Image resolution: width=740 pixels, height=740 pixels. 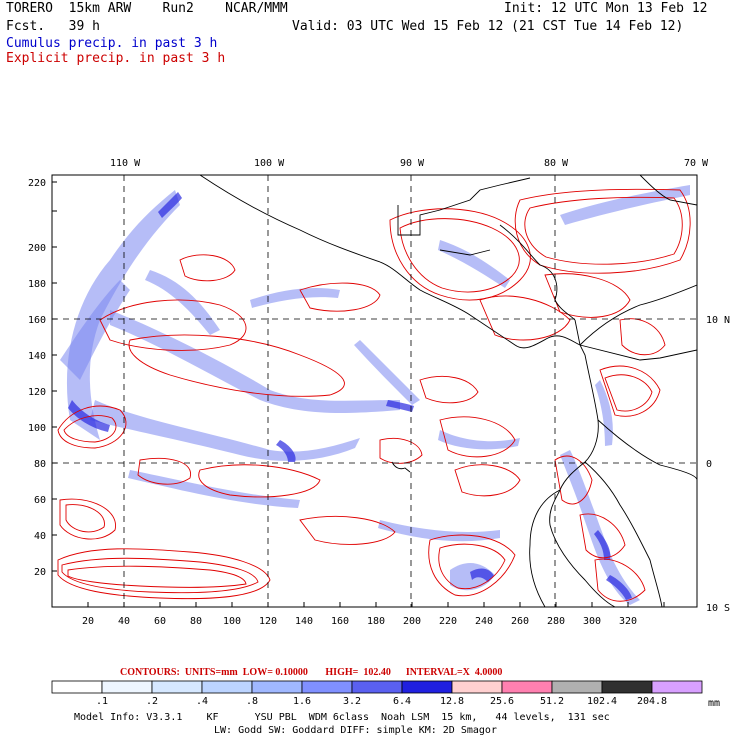 What do you see at coordinates (37, 320) in the screenshot?
I see `y-tick-label: 160` at bounding box center [37, 320].